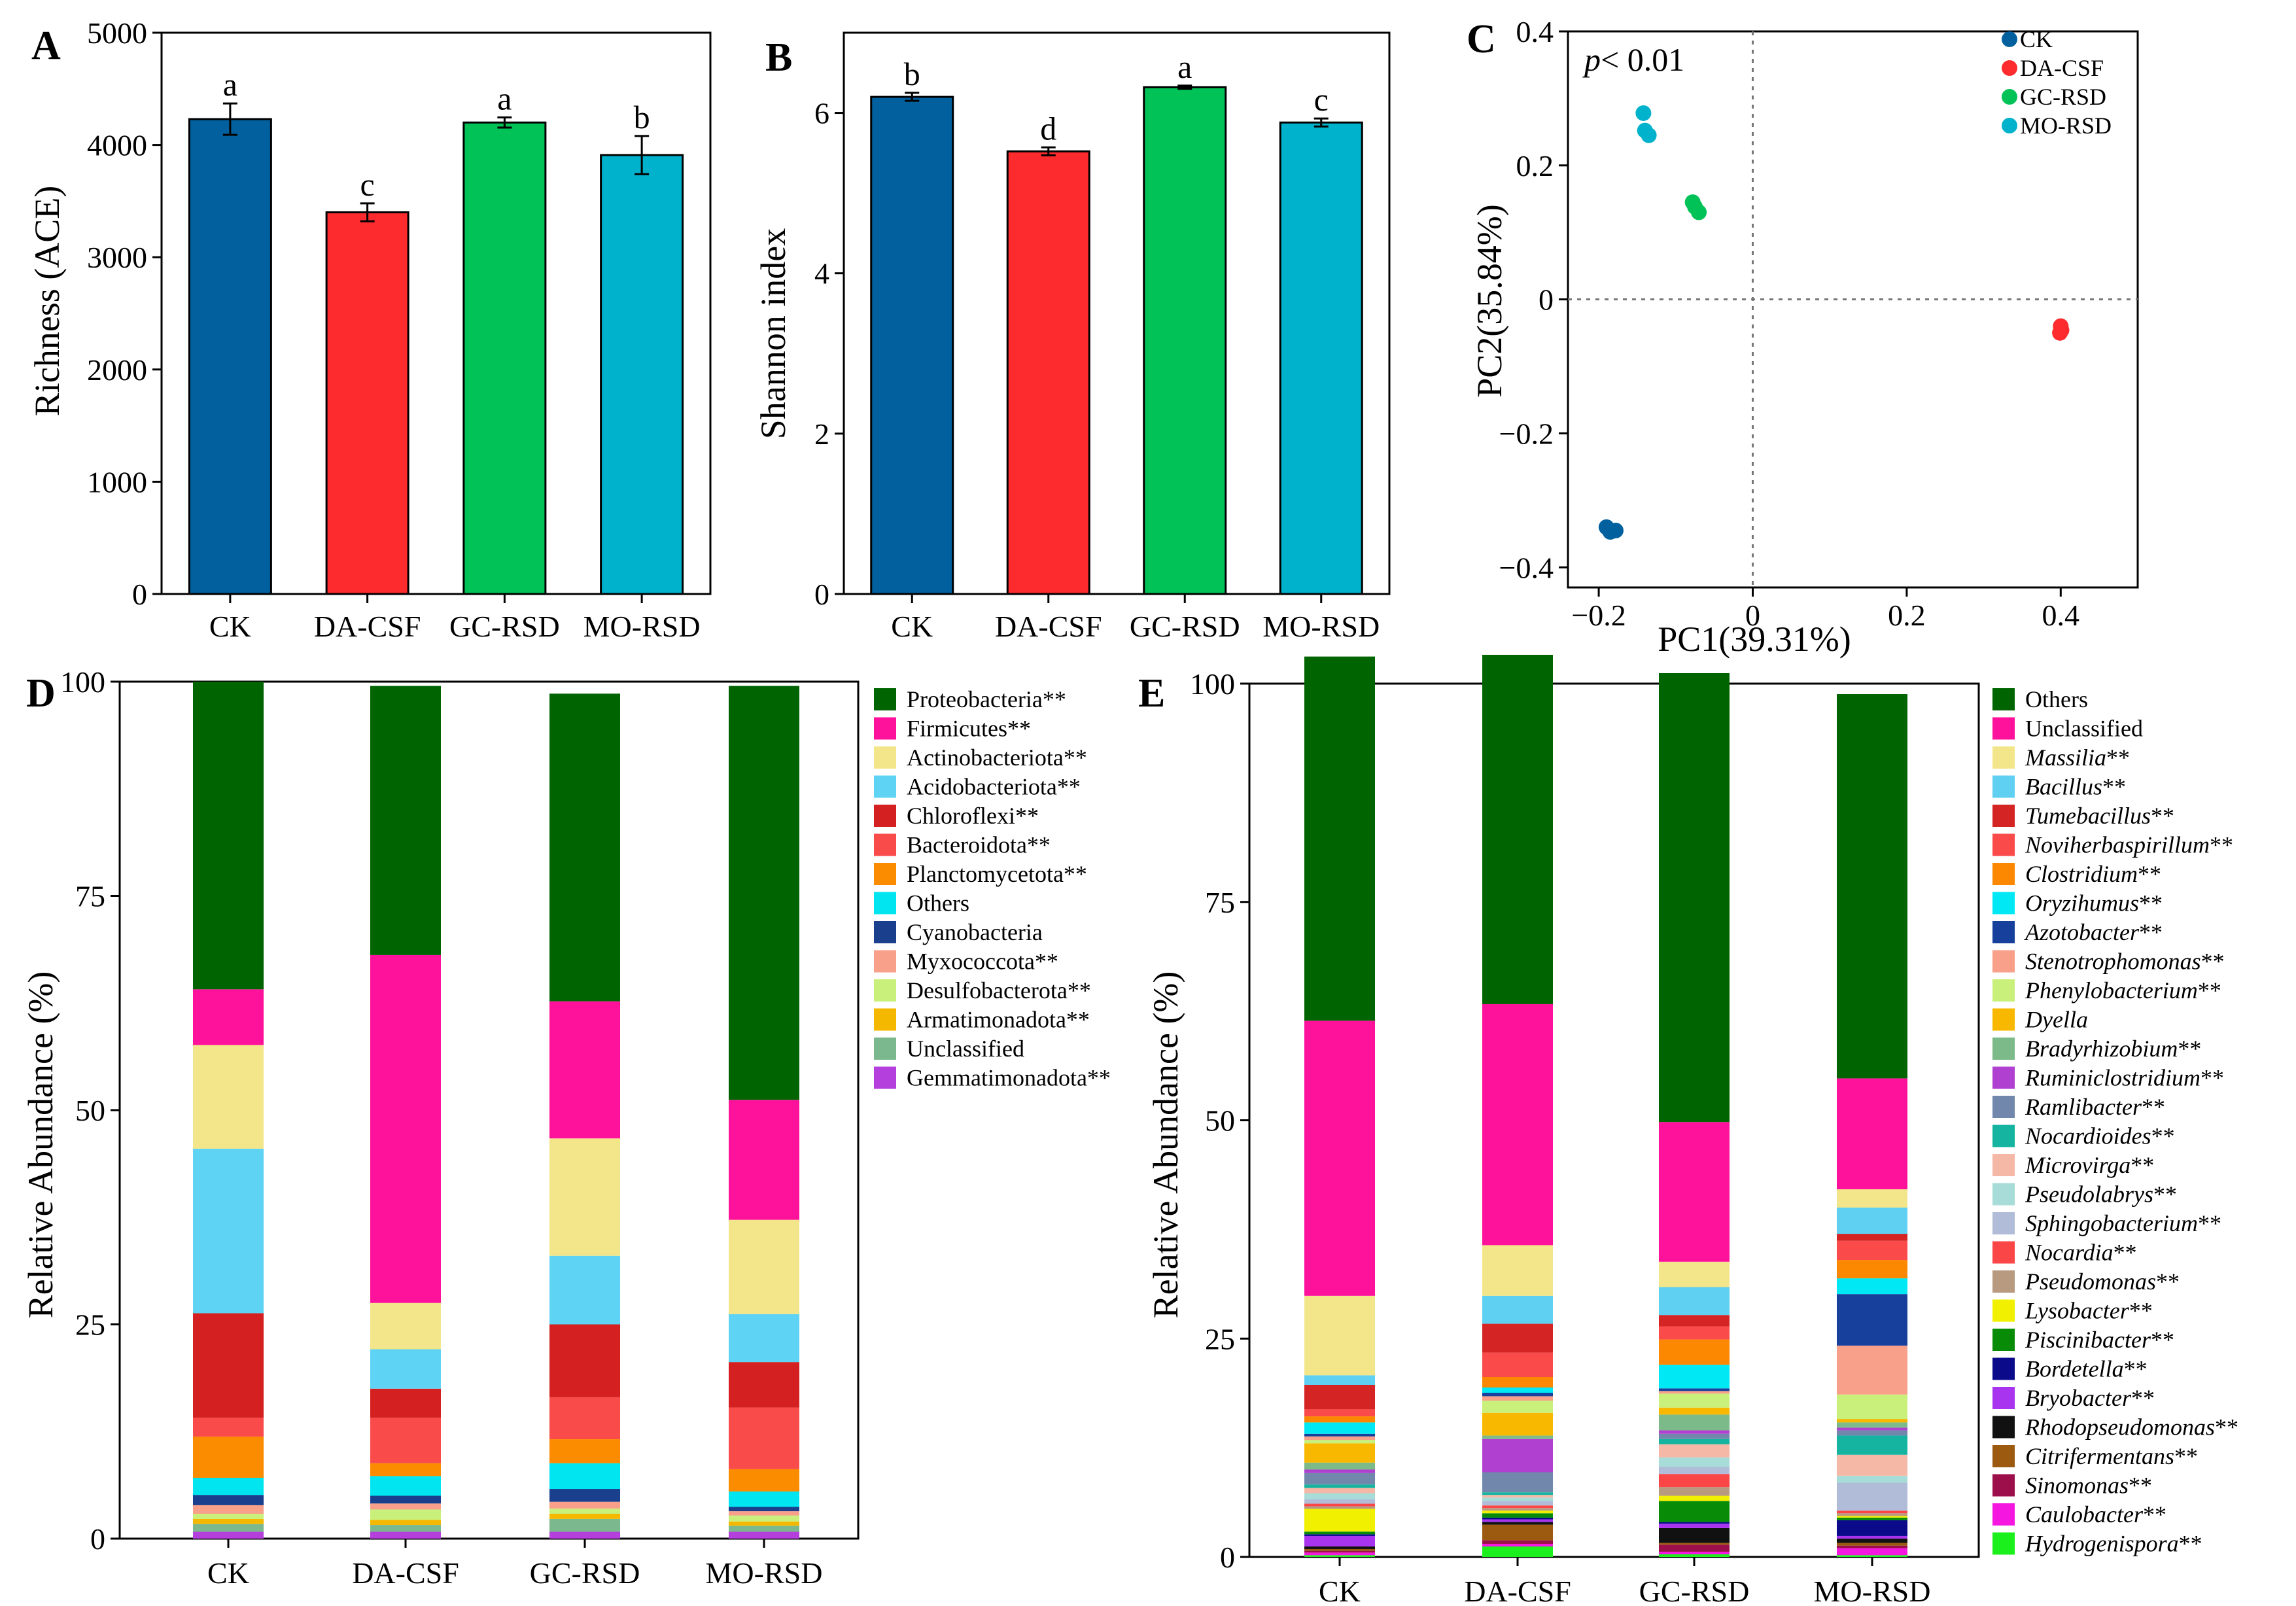 Image resolution: width=2296 pixels, height=1606 pixels. What do you see at coordinates (2111, 990) in the screenshot?
I see `panel-e-legend-genus: Phenylobacterium` at bounding box center [2111, 990].